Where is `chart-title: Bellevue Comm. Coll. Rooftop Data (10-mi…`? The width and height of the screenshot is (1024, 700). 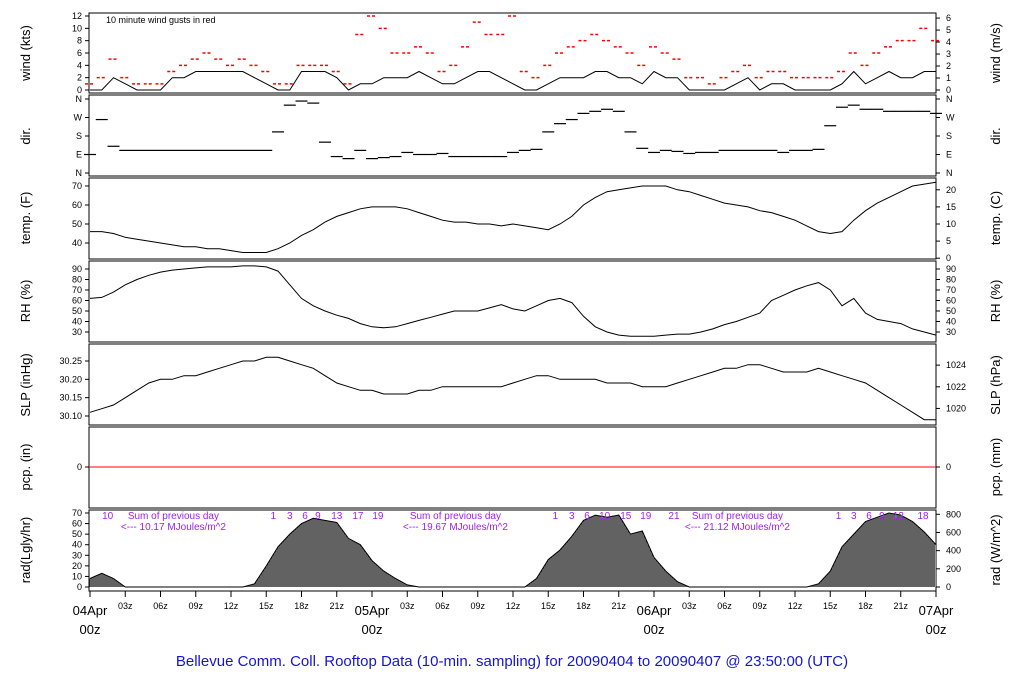 chart-title: Bellevue Comm. Coll. Rooftop Data (10-mi… is located at coordinates (512, 661).